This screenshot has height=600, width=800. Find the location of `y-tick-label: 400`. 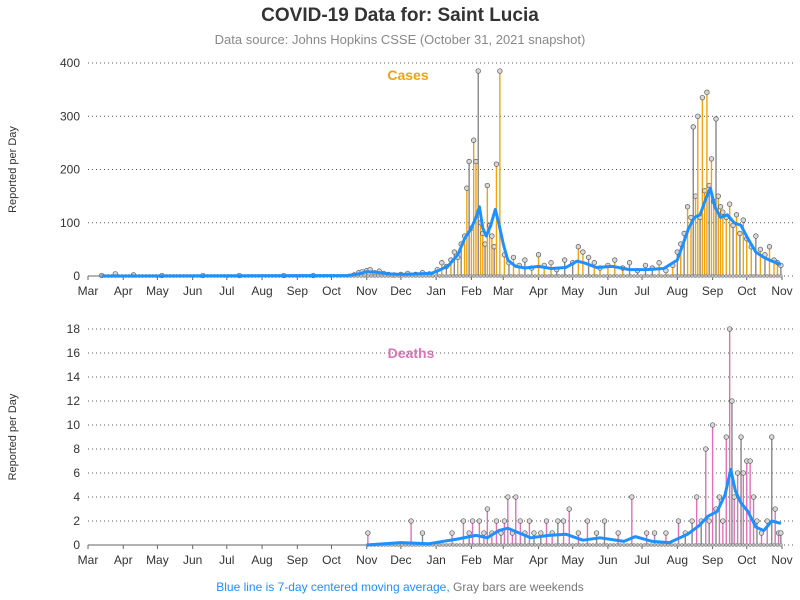

y-tick-label: 400 is located at coordinates (70, 63).